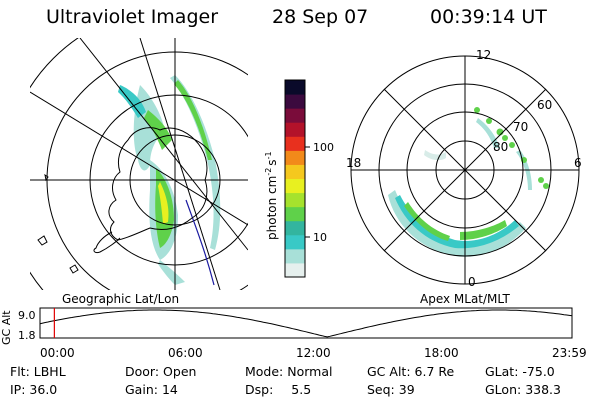 This screenshot has height=400, width=600. What do you see at coordinates (27, 335) in the screenshot?
I see `y-tick-1-8: 1.8` at bounding box center [27, 335].